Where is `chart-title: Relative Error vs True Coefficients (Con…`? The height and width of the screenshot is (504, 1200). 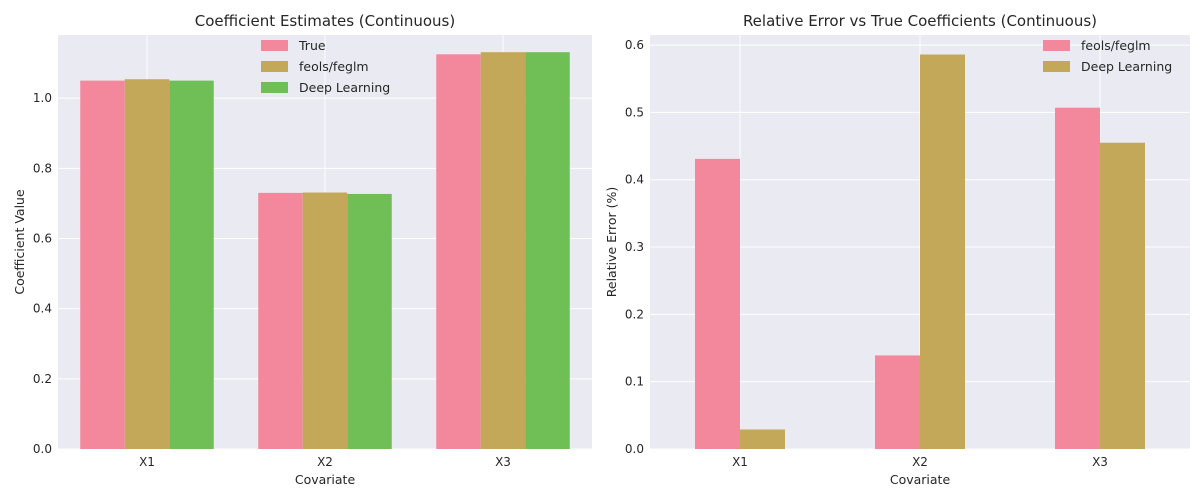
chart-title: Relative Error vs True Coefficients (Con… is located at coordinates (920, 21).